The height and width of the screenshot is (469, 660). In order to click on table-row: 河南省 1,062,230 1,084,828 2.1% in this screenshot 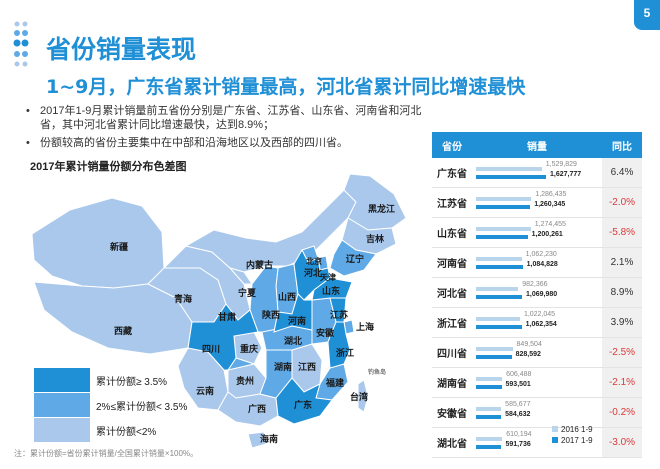, I will do `click(537, 263)`.